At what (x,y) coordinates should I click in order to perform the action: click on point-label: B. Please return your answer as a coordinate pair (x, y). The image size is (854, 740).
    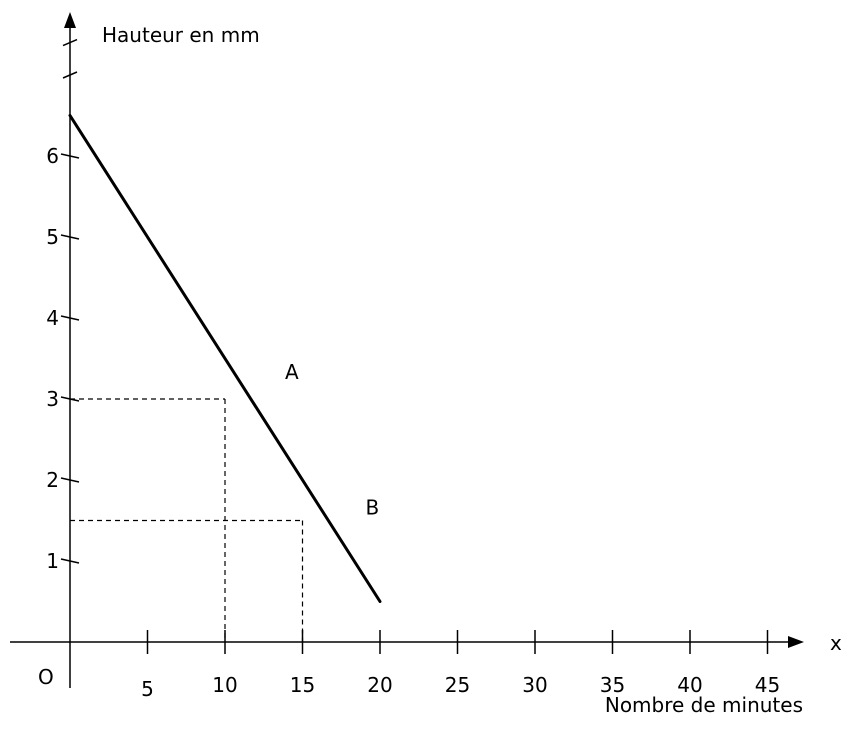
    Looking at the image, I should click on (373, 508).